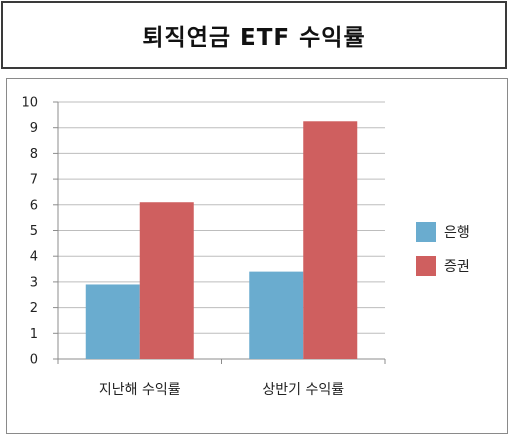  Describe the element at coordinates (457, 267) in the screenshot. I see `legend-label: 증권` at that location.